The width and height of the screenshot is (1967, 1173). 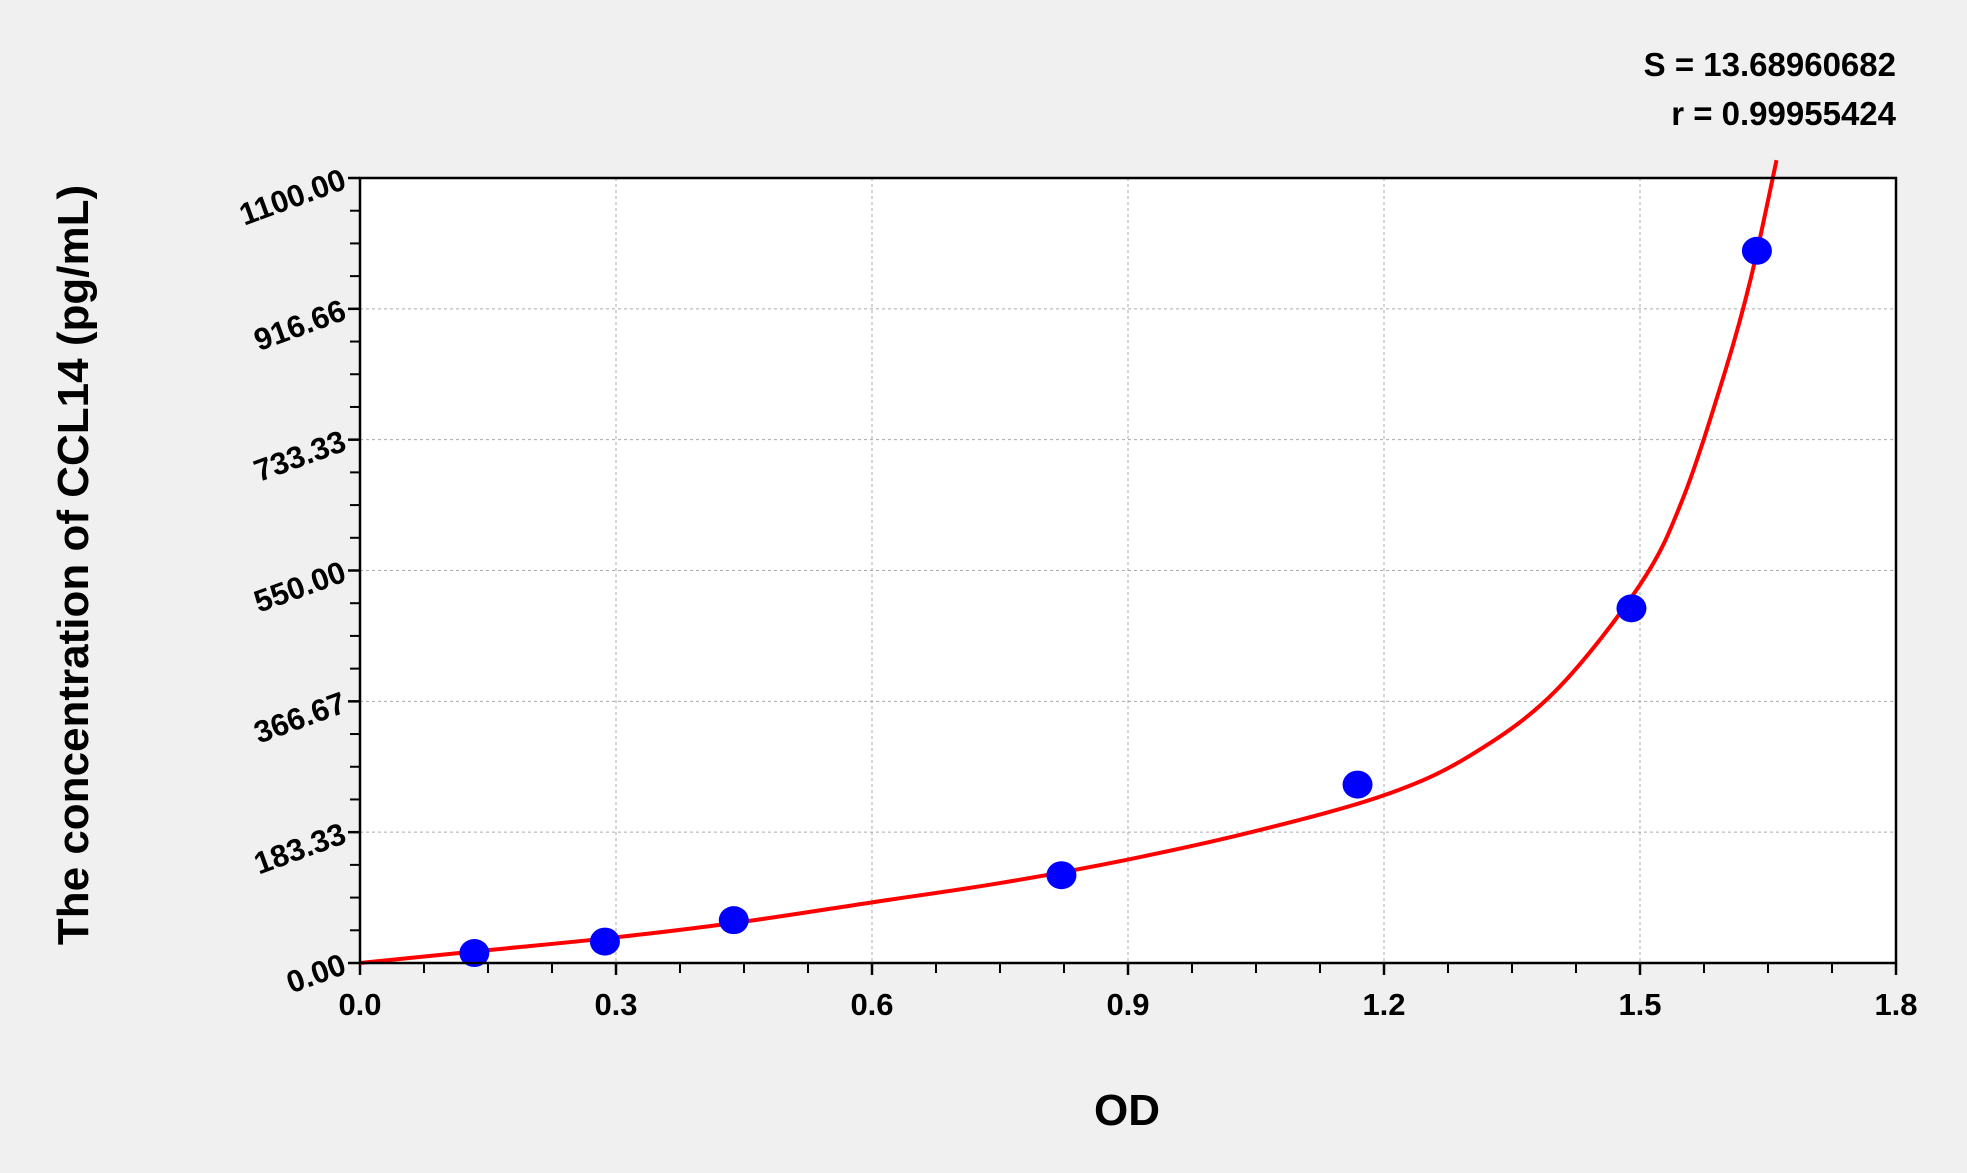 What do you see at coordinates (359, 1004) in the screenshot?
I see `x-tick-label: 0.0` at bounding box center [359, 1004].